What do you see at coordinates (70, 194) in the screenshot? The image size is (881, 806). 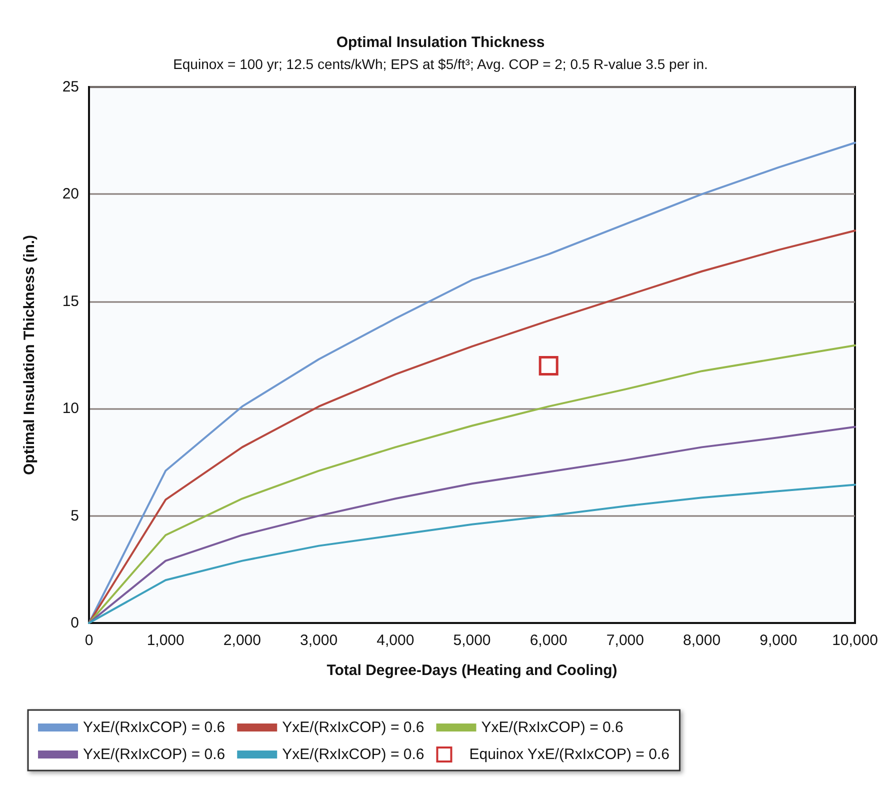 I see `y-tick-label: 20` at bounding box center [70, 194].